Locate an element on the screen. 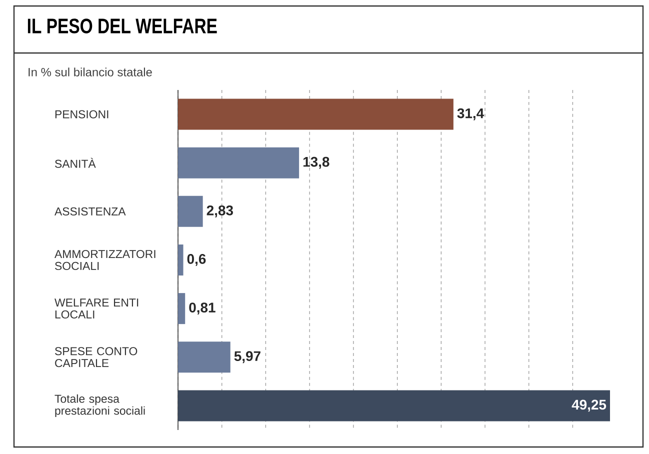 The width and height of the screenshot is (649, 454). data-label: 13,8 is located at coordinates (316, 162).